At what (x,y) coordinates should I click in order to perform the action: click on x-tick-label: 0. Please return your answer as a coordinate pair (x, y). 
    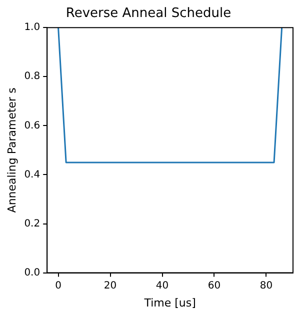
    Looking at the image, I should click on (58, 286).